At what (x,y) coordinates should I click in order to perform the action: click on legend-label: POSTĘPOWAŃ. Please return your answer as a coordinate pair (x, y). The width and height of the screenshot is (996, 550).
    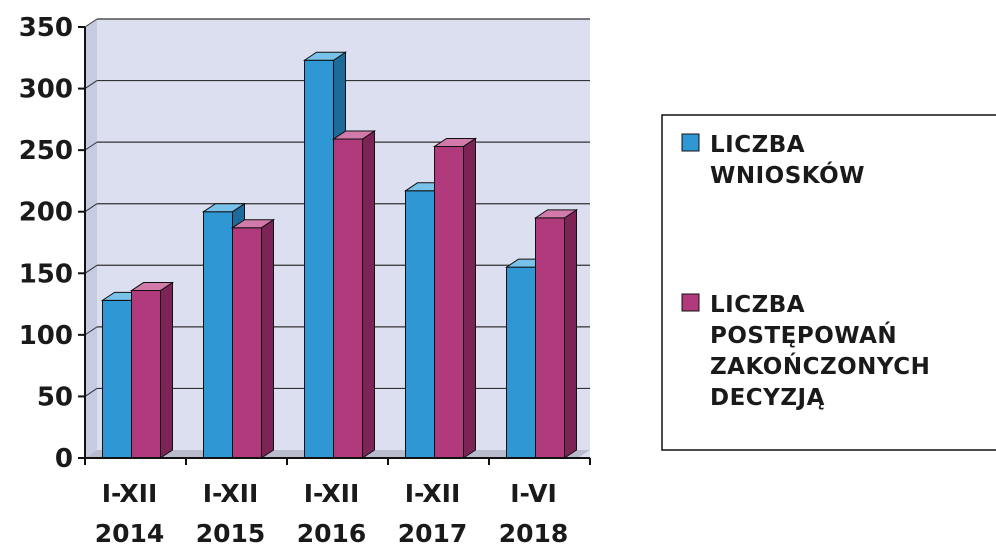
    Looking at the image, I should click on (803, 335).